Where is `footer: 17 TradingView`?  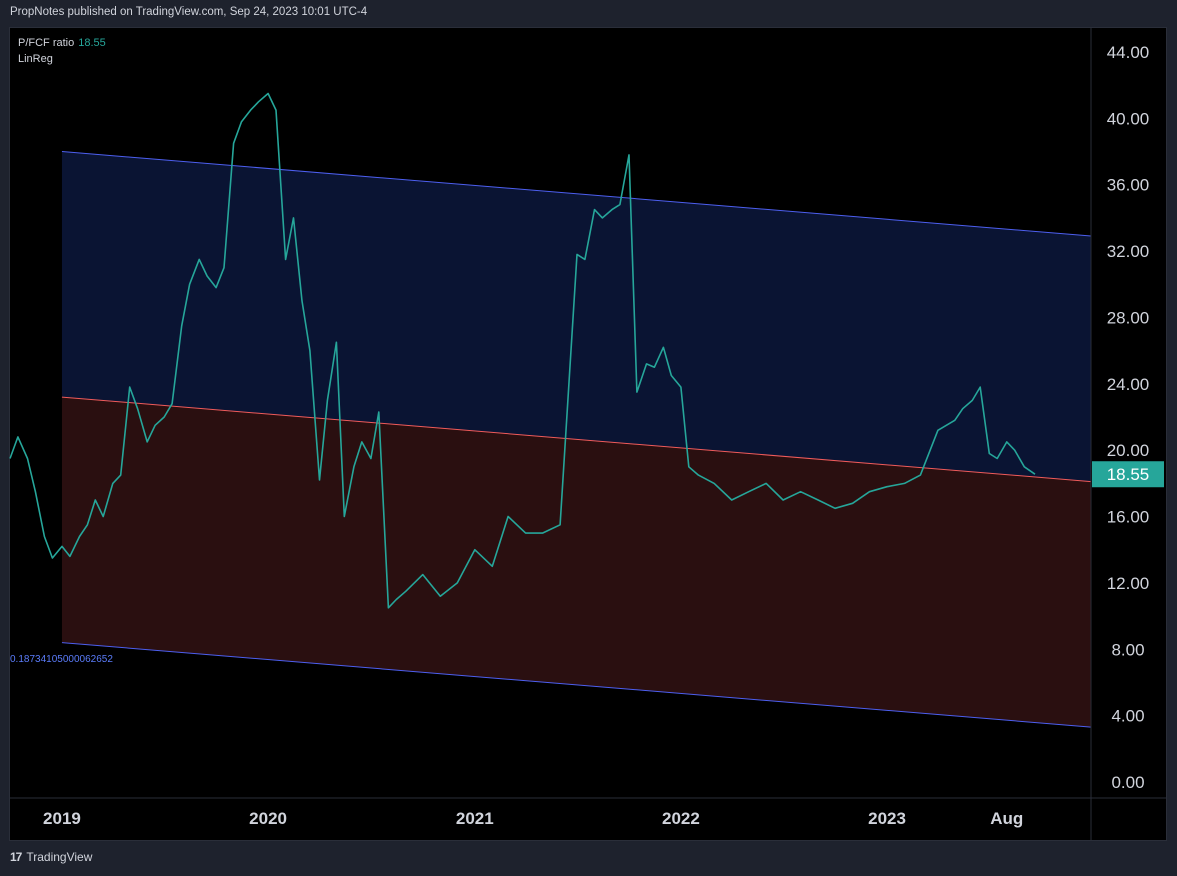
footer: 17 TradingView is located at coordinates (51, 857).